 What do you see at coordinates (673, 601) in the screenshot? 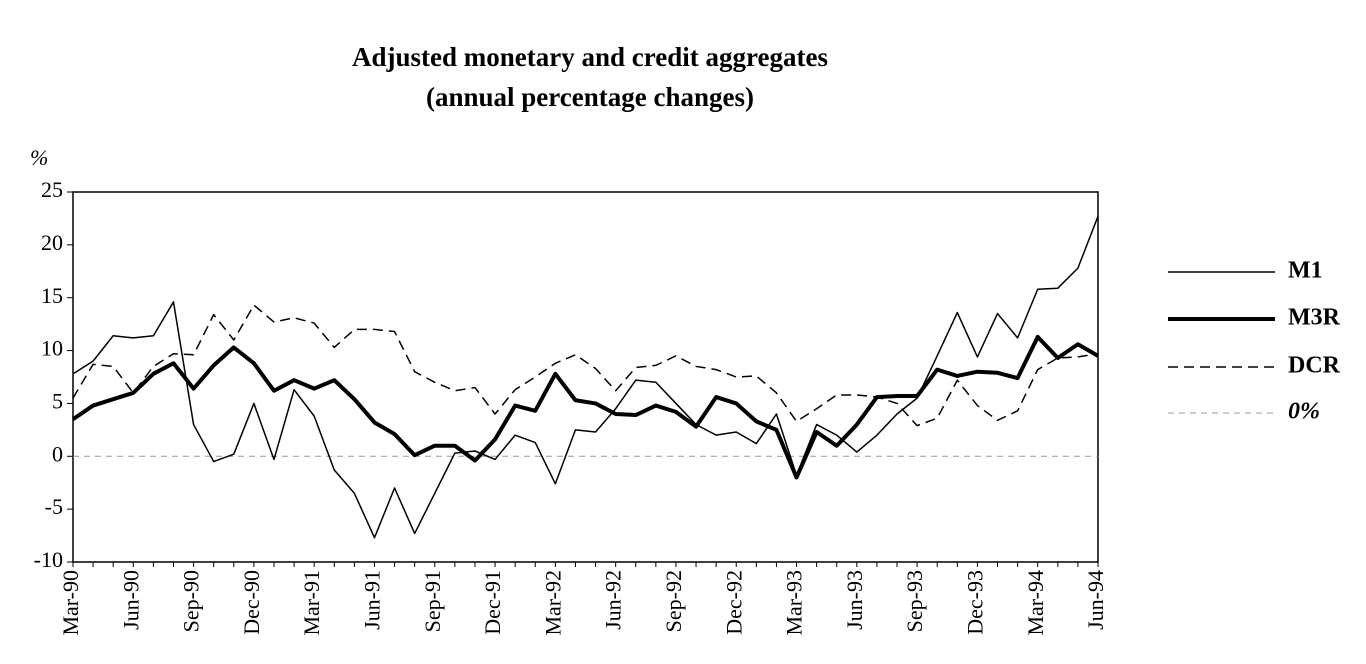
I see `x-tick-label: Sep-92` at bounding box center [673, 601].